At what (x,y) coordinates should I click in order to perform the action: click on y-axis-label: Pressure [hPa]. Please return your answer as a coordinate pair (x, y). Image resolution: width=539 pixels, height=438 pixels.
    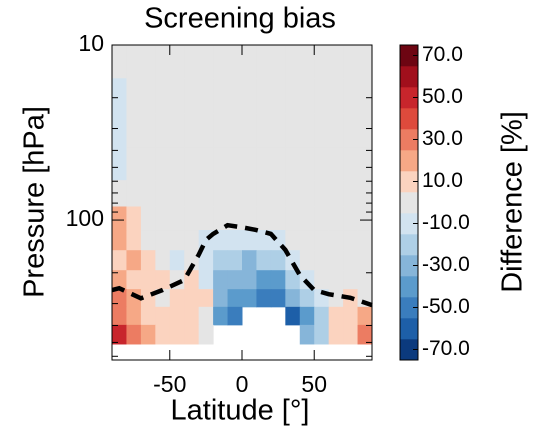
    Looking at the image, I should click on (35, 202).